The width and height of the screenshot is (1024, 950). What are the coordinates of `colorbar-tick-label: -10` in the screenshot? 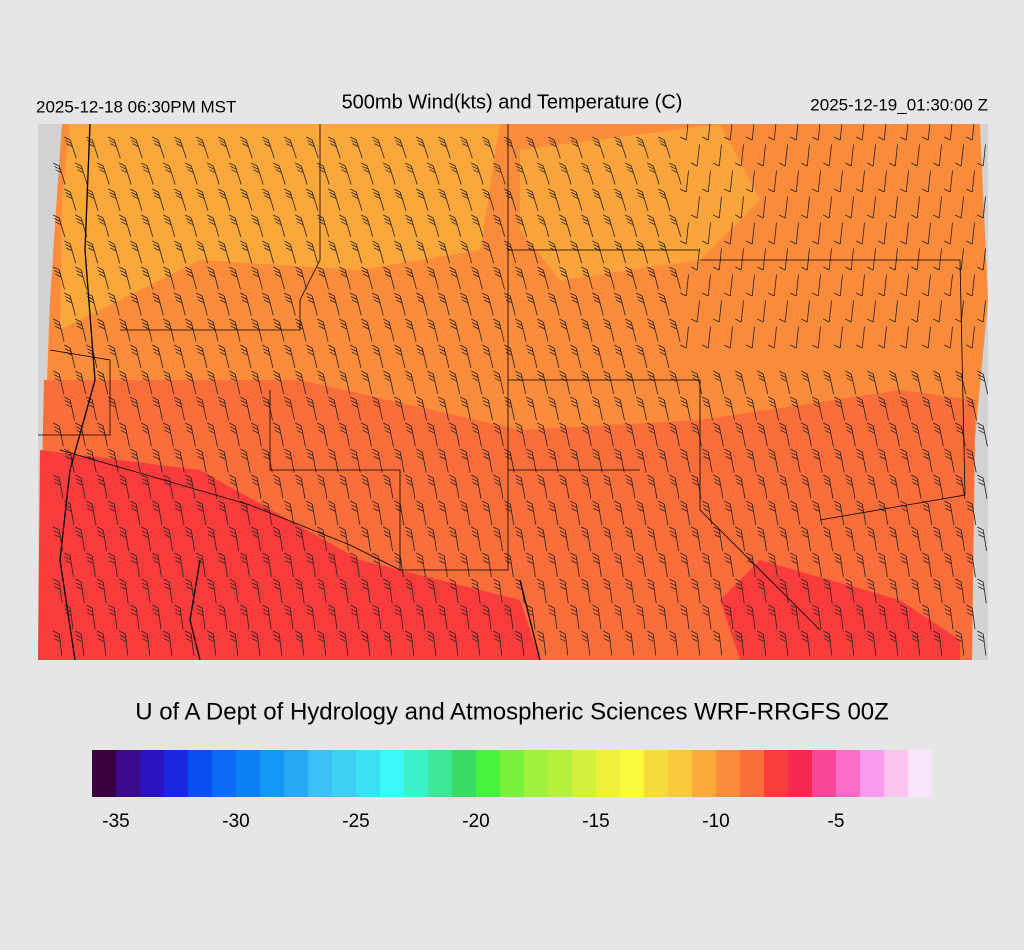 It's located at (715, 821).